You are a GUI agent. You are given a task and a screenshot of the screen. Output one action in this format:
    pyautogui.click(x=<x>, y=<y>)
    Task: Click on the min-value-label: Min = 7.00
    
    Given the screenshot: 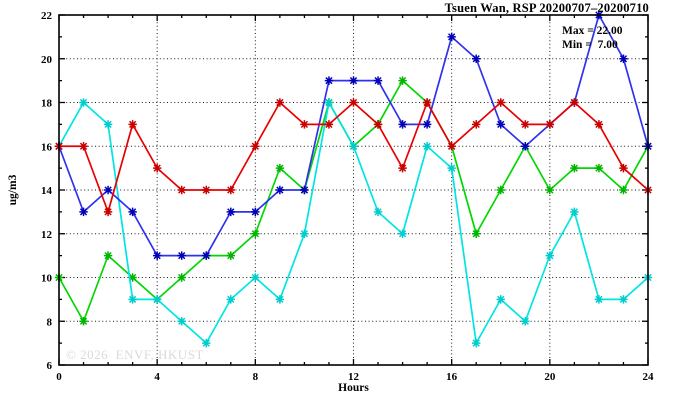 What is the action you would take?
    pyautogui.click(x=590, y=45)
    